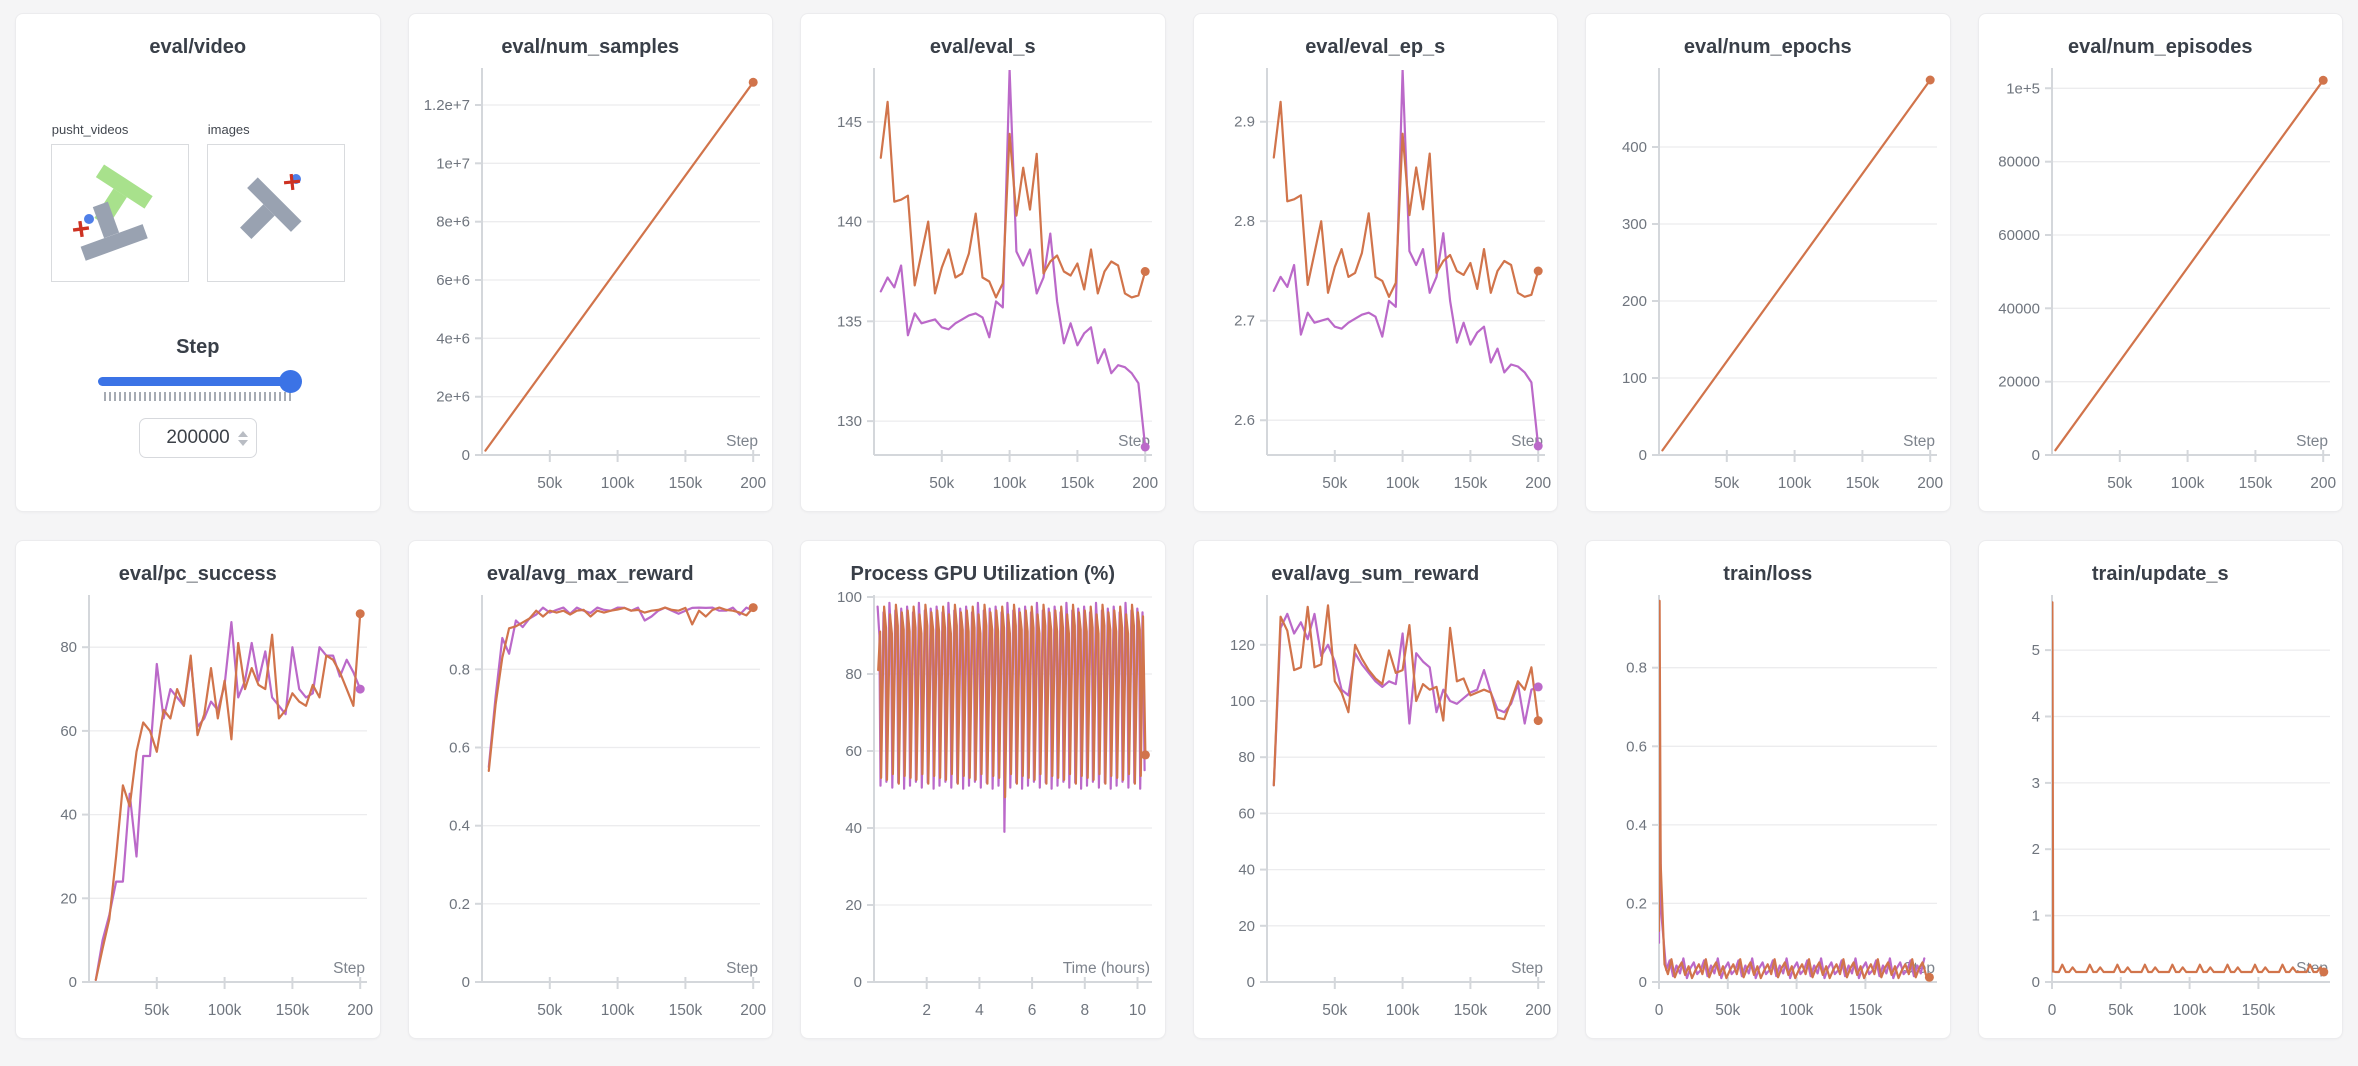  I want to click on chart-title: train/loss, so click(1768, 574).